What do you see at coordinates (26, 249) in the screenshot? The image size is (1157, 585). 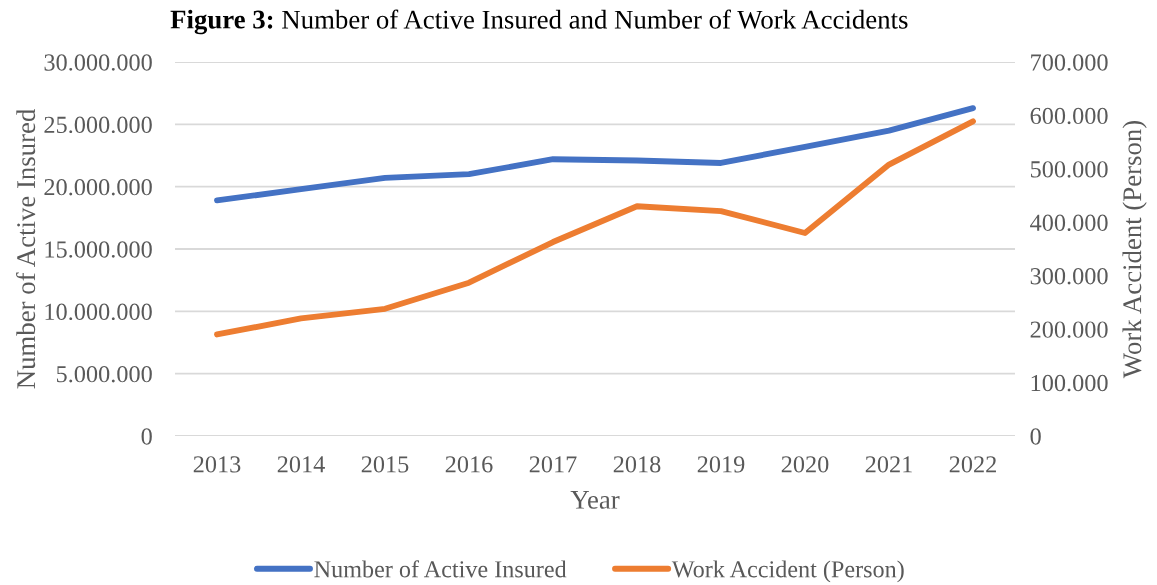 I see `y-axis-title: Number of Active Insured` at bounding box center [26, 249].